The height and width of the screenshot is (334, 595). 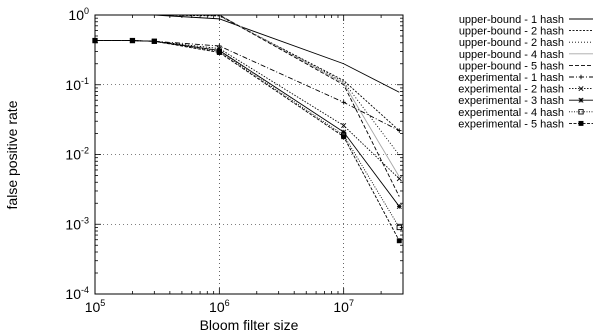 I want to click on y-tick-label: 10⁻¹, so click(x=77, y=84).